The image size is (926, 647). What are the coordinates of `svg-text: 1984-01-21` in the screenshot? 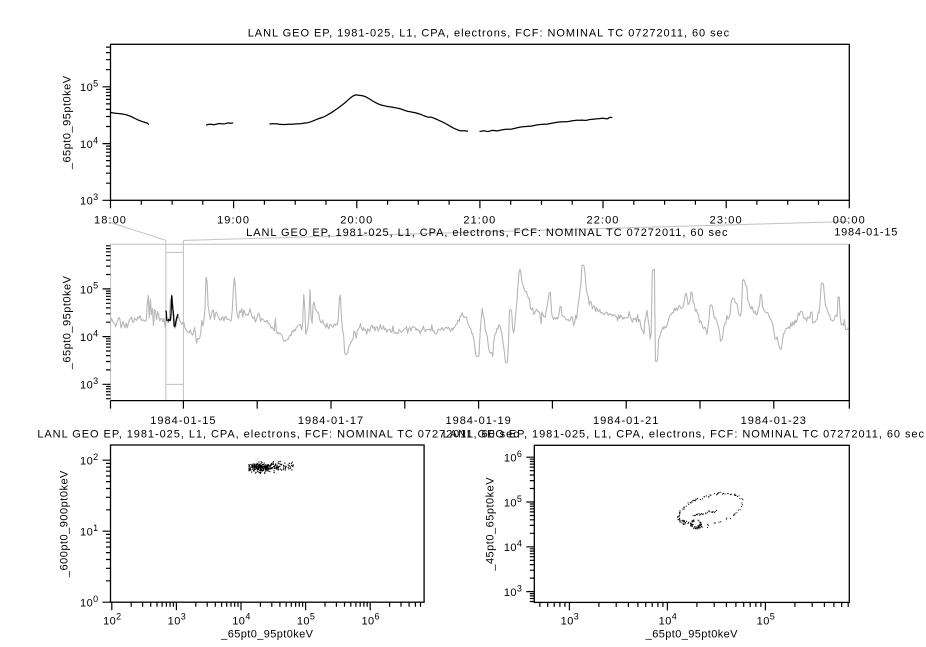 It's located at (626, 421).